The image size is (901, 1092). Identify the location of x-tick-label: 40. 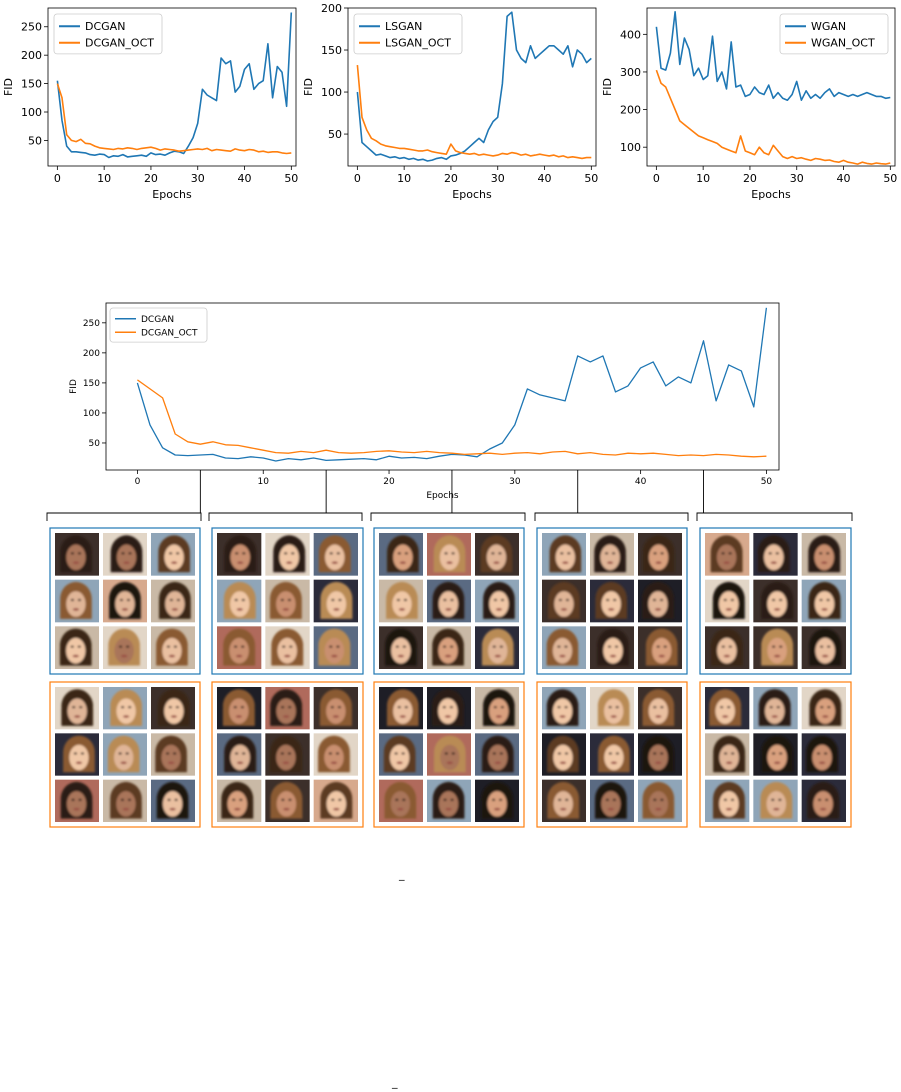
(641, 482).